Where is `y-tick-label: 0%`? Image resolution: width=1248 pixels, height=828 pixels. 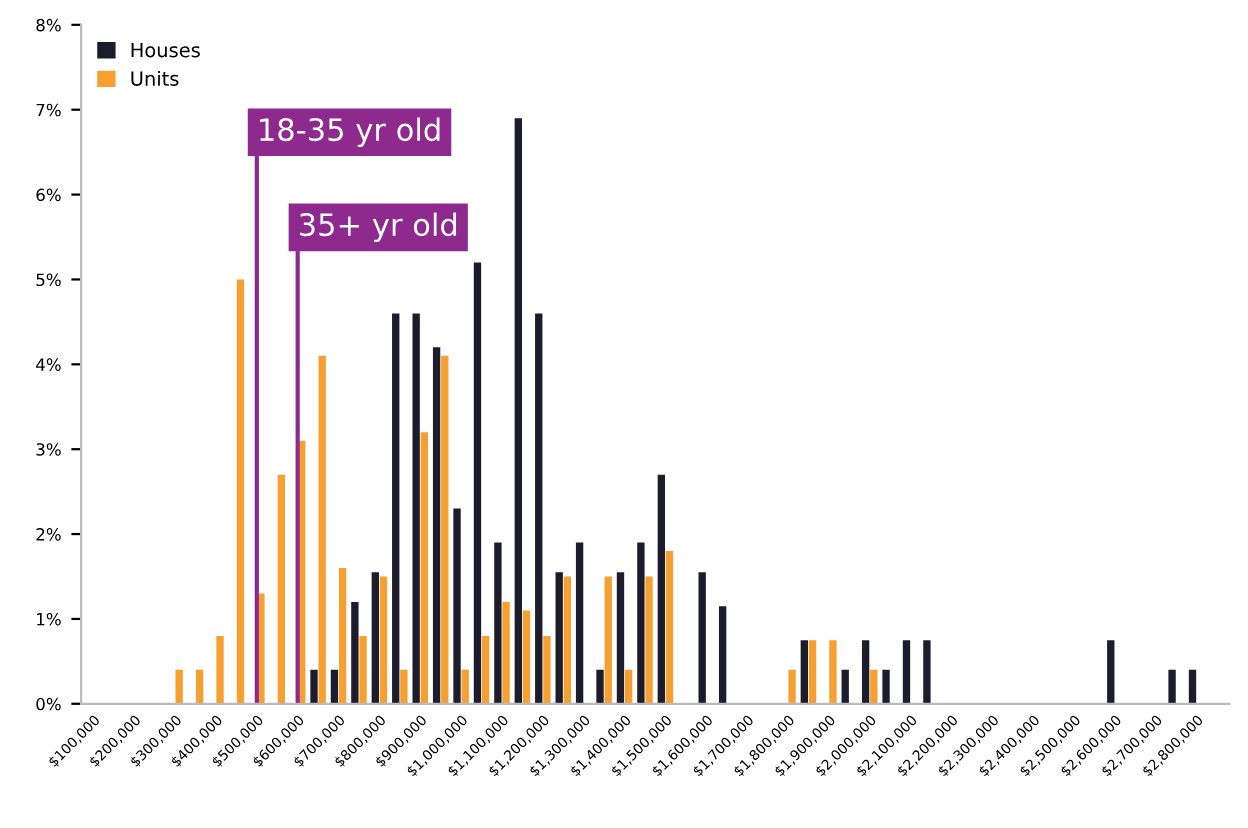 y-tick-label: 0% is located at coordinates (48, 704).